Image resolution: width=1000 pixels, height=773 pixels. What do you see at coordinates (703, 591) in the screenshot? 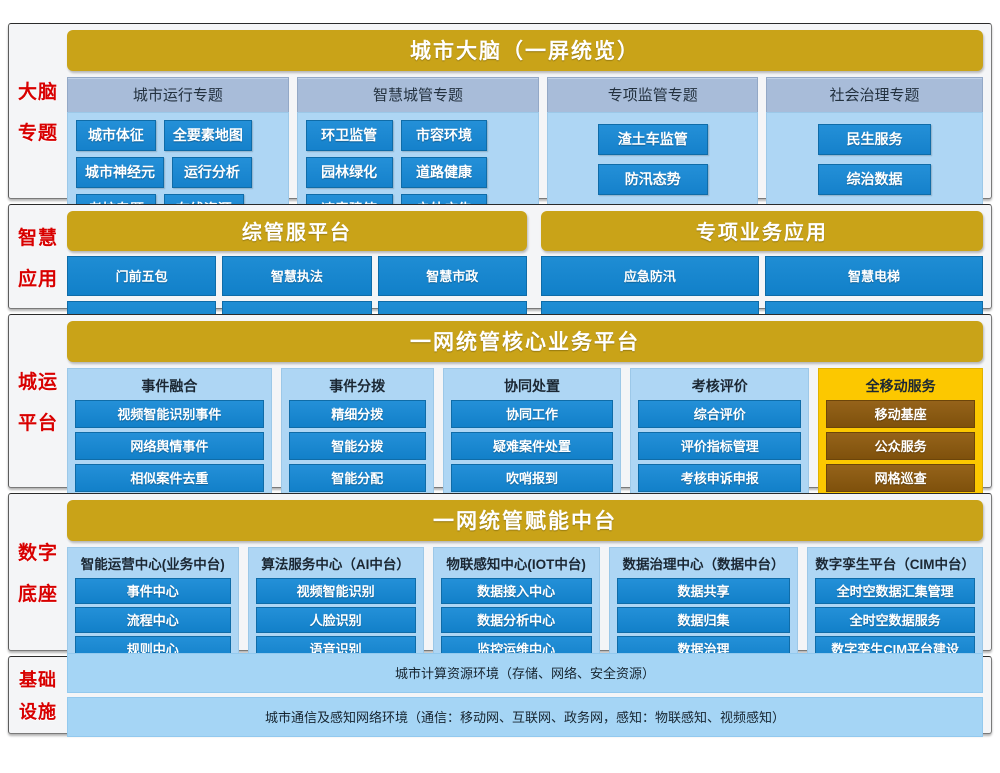
I see `card-item: 数据共享` at bounding box center [703, 591].